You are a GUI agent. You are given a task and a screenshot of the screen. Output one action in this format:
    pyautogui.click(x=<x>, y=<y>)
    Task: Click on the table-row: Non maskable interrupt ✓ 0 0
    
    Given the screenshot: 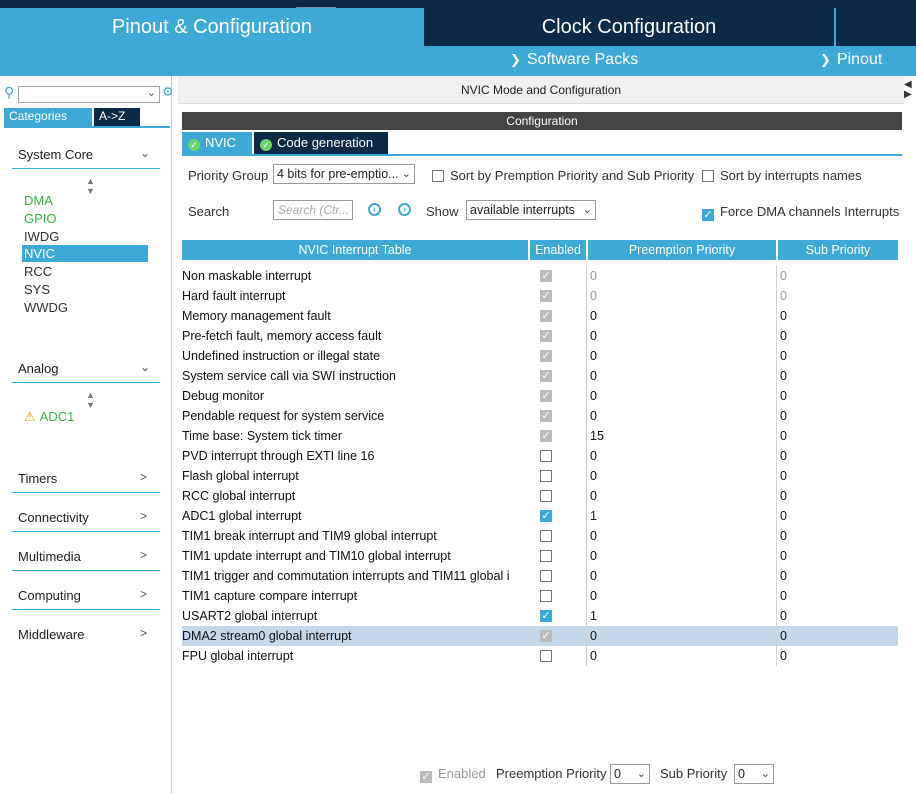 What is the action you would take?
    pyautogui.click(x=540, y=276)
    